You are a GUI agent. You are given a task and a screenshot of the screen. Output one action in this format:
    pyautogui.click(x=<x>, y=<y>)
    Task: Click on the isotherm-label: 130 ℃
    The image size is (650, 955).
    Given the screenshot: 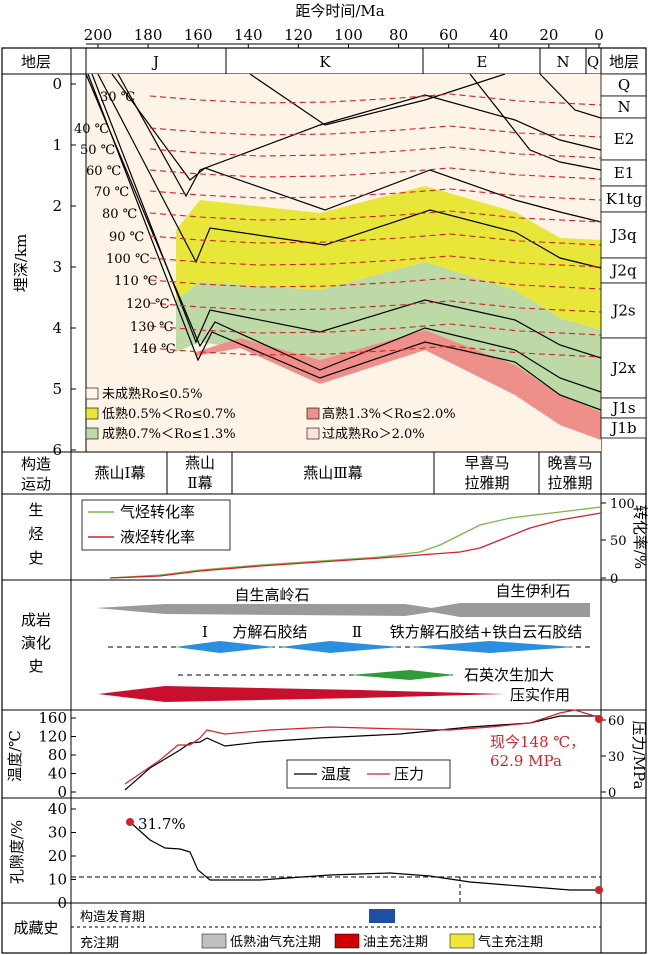 What is the action you would take?
    pyautogui.click(x=152, y=327)
    